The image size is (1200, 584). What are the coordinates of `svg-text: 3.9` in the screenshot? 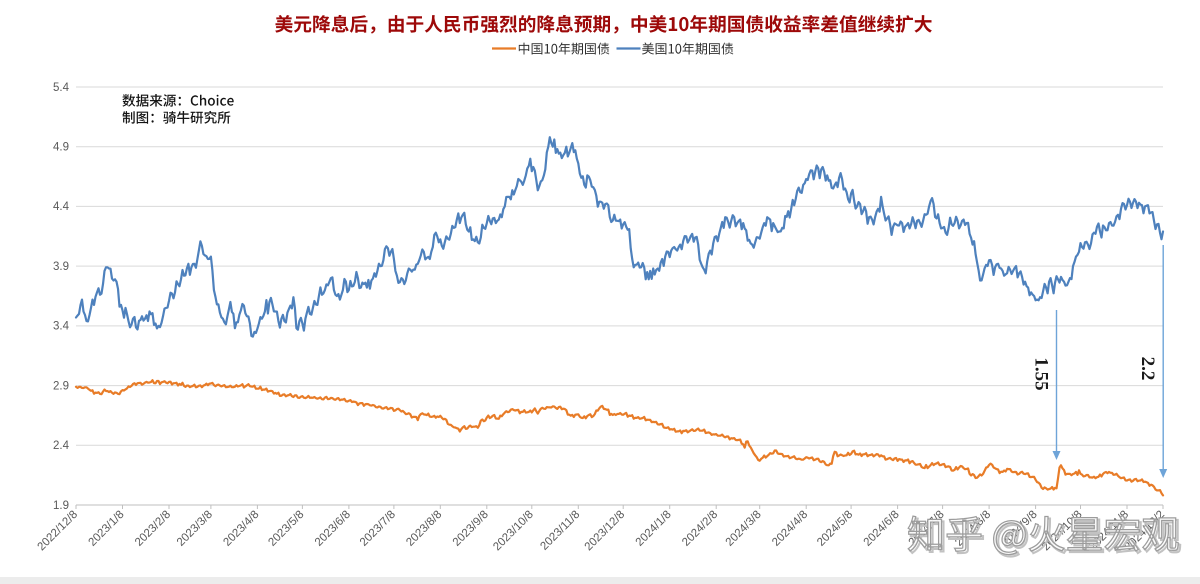 It's located at (61, 267).